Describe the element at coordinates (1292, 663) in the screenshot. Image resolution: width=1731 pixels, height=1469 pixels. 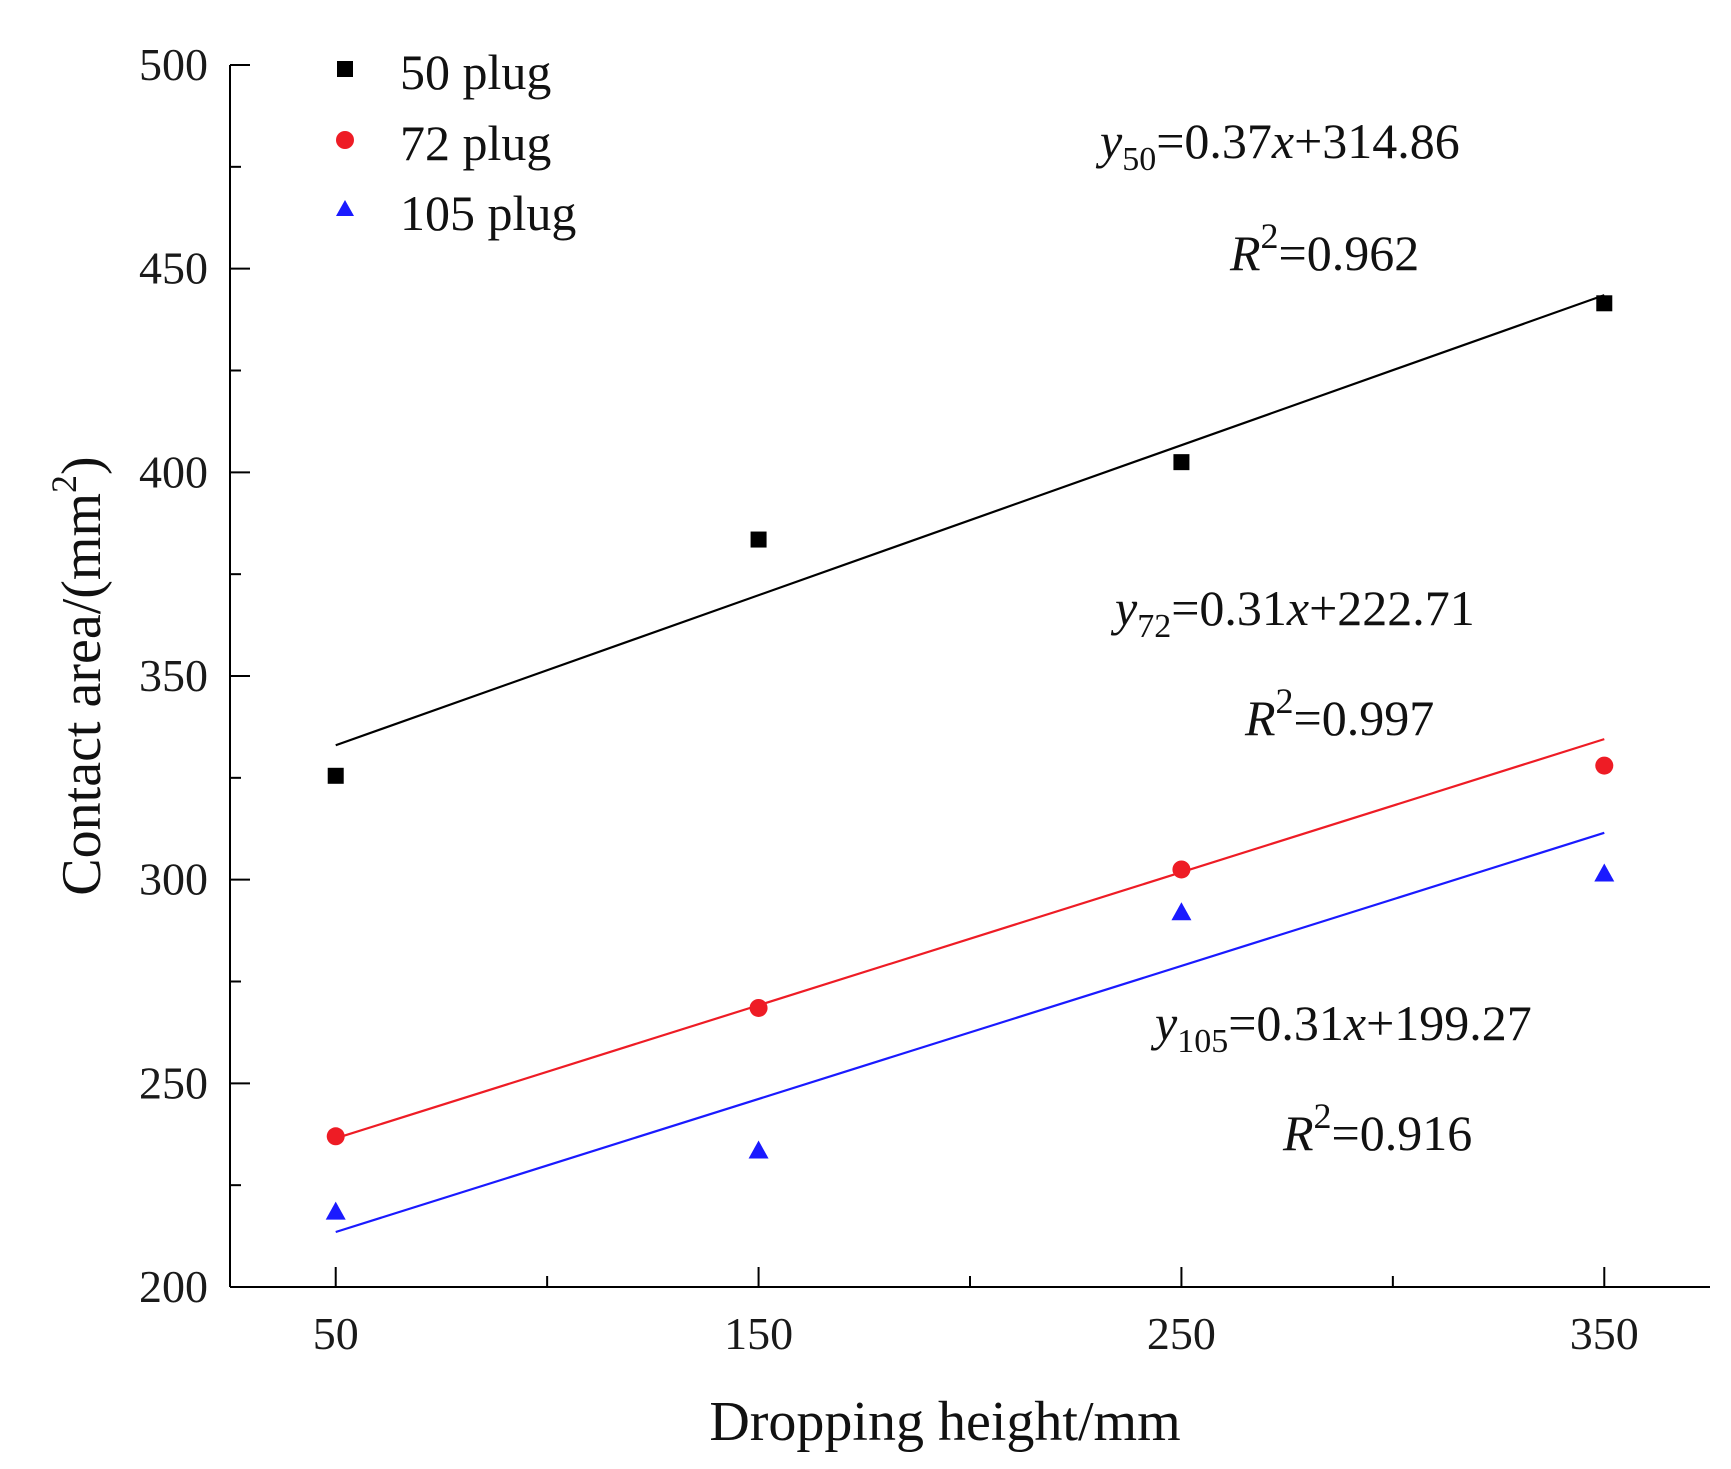
I see `annotation-72-plug: y72=0.31x+222.71 R2=0.997` at that location.